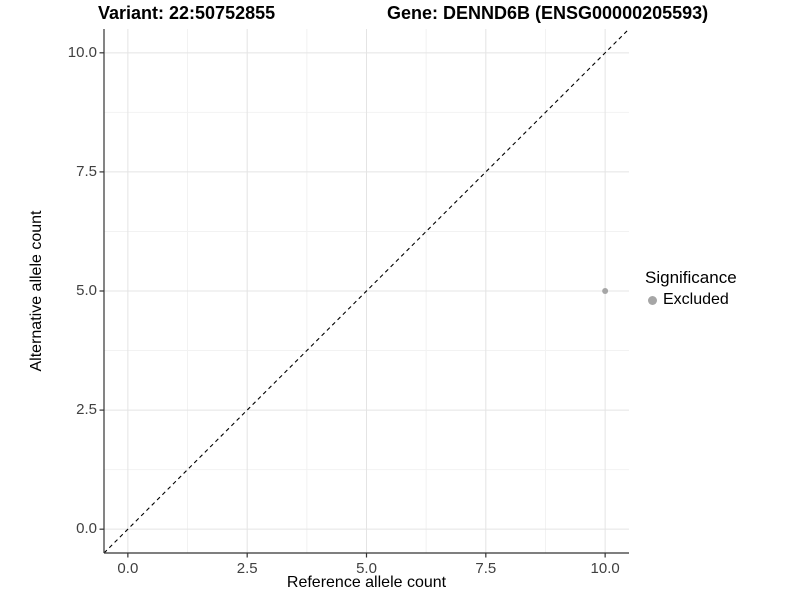 This screenshot has width=800, height=600. What do you see at coordinates (366, 568) in the screenshot?
I see `x-tick-label: 5.0` at bounding box center [366, 568].